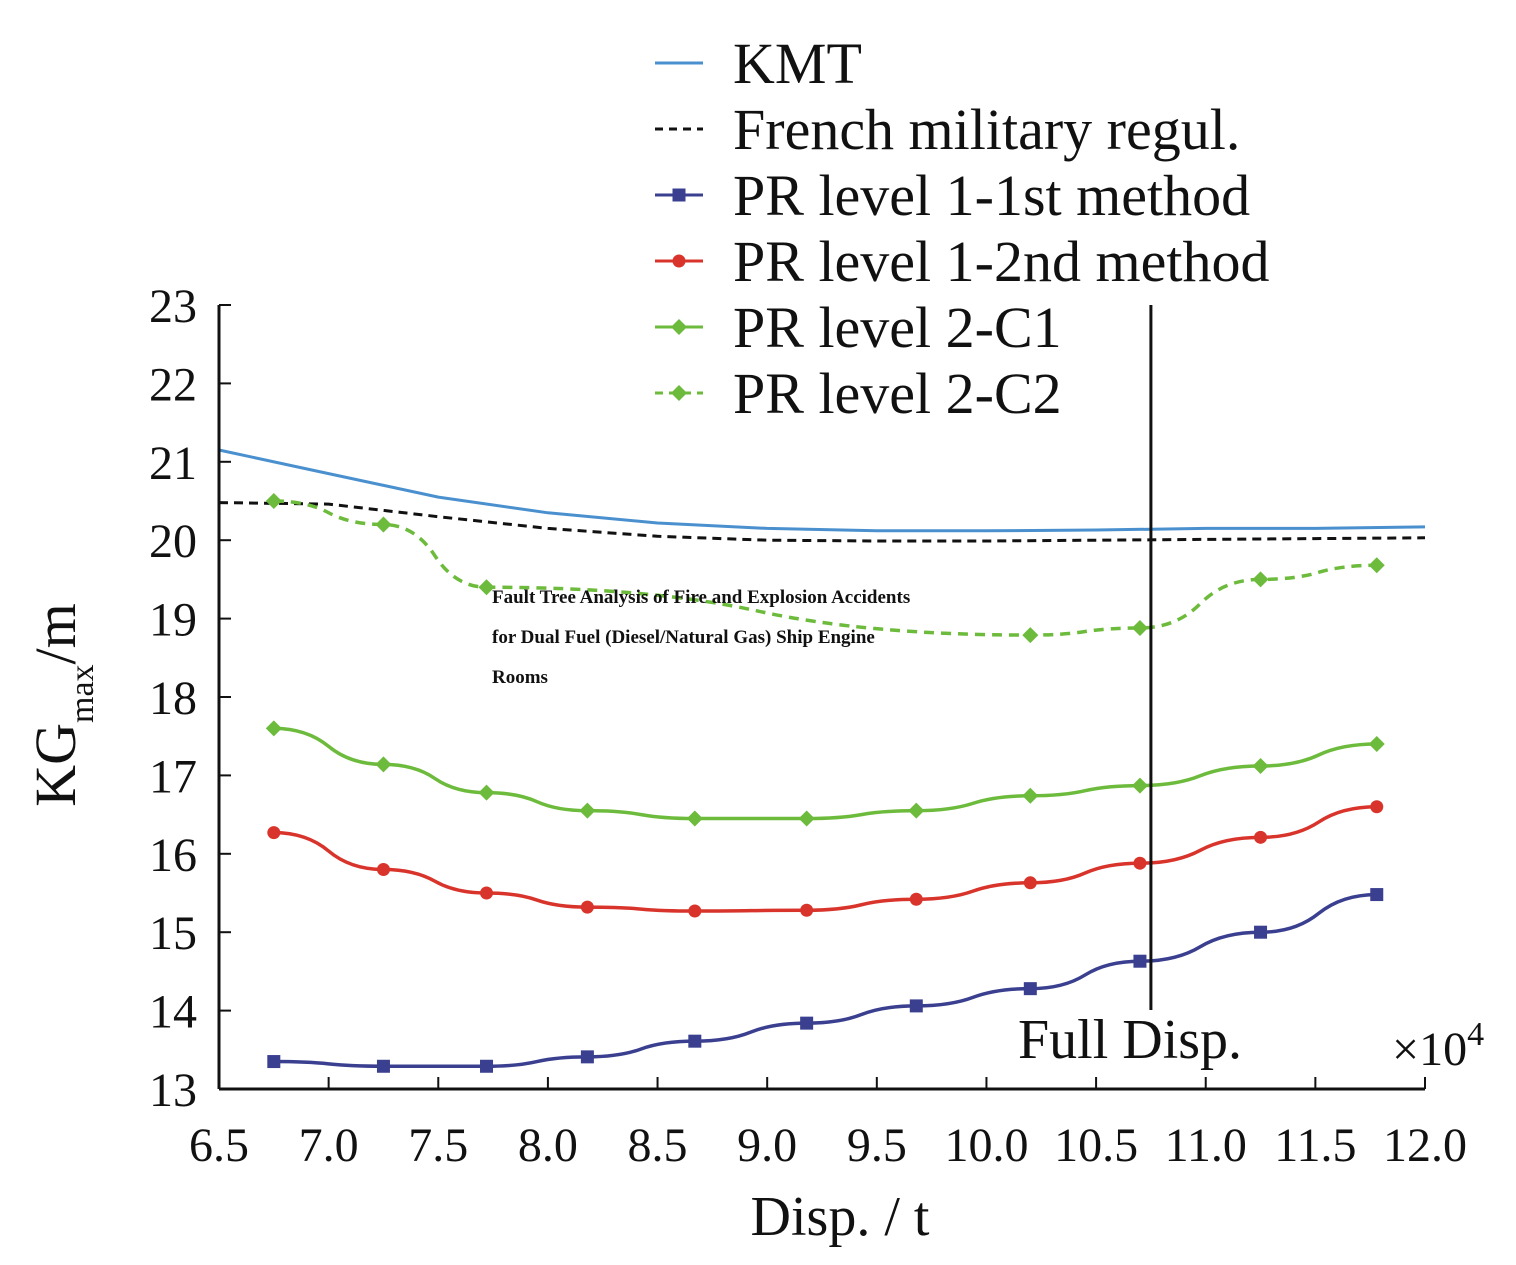  Describe the element at coordinates (840, 1217) in the screenshot. I see `x-axis-title: Disp. / t` at that location.